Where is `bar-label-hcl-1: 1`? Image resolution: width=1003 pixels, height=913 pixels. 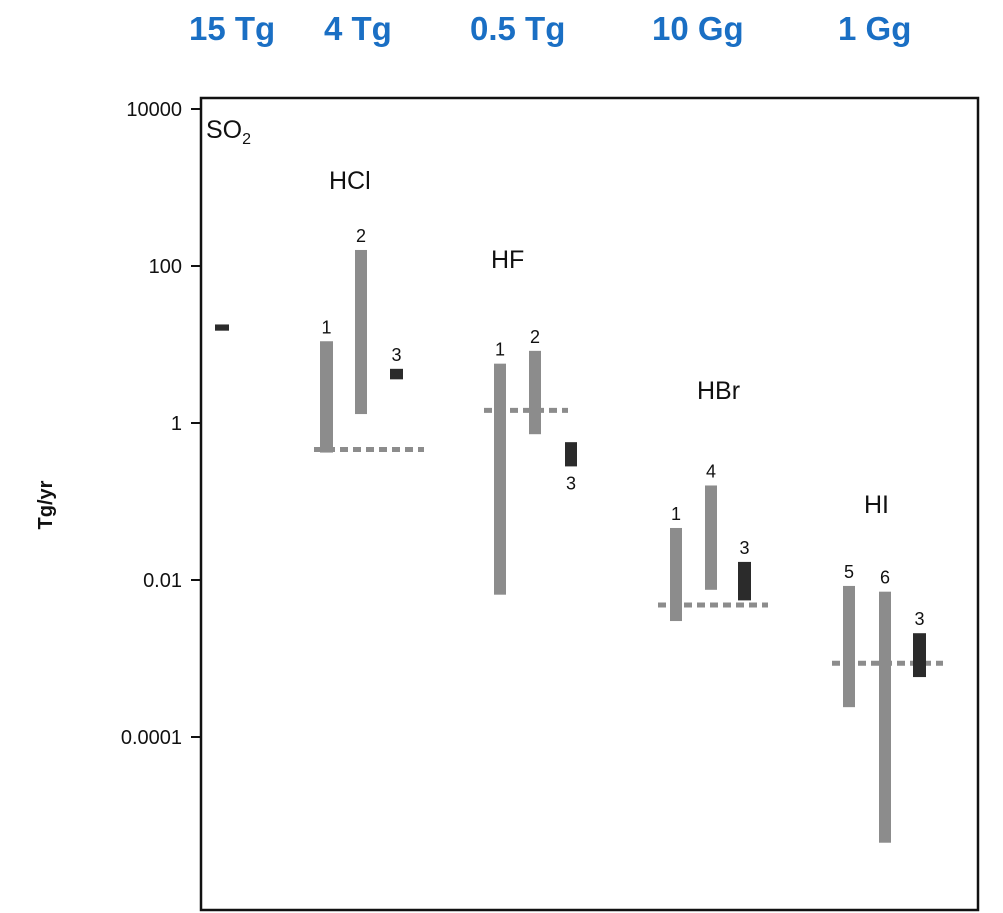 bar-label-hcl-1: 1 is located at coordinates (326, 327).